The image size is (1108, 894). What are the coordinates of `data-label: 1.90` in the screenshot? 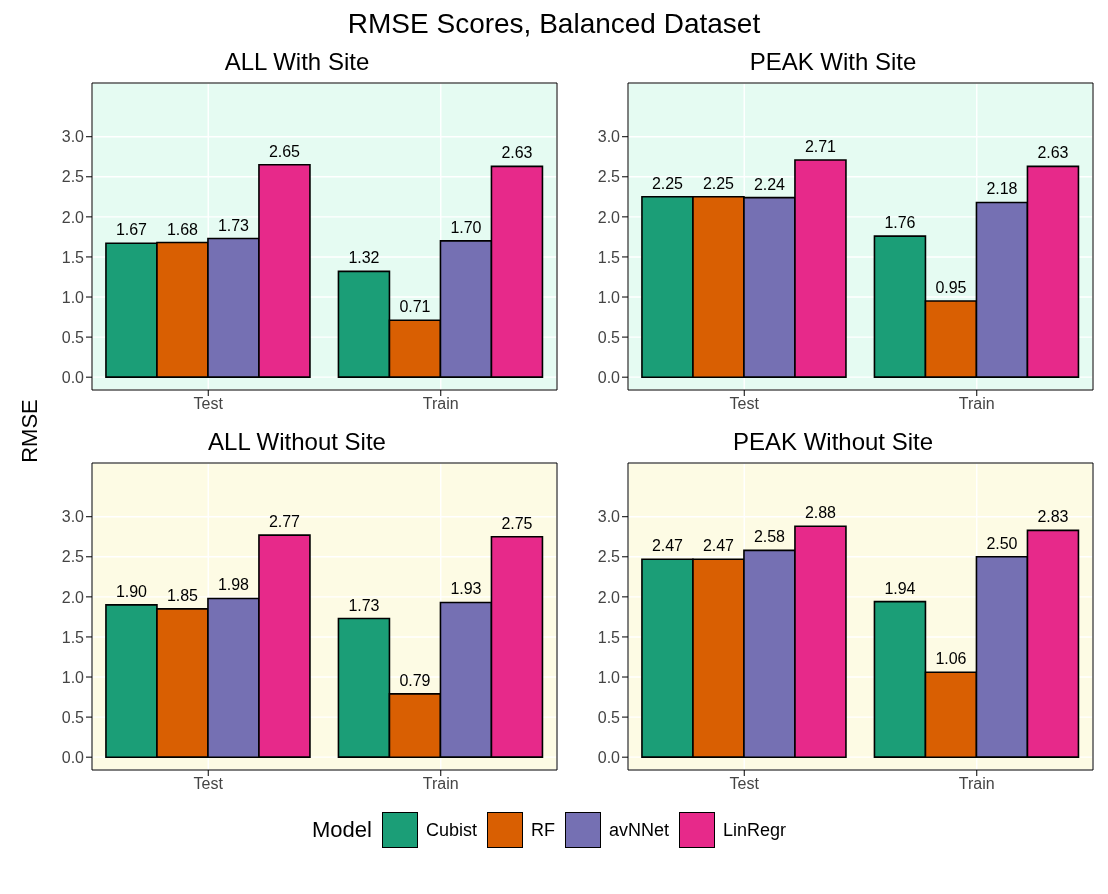 It's located at (131, 591).